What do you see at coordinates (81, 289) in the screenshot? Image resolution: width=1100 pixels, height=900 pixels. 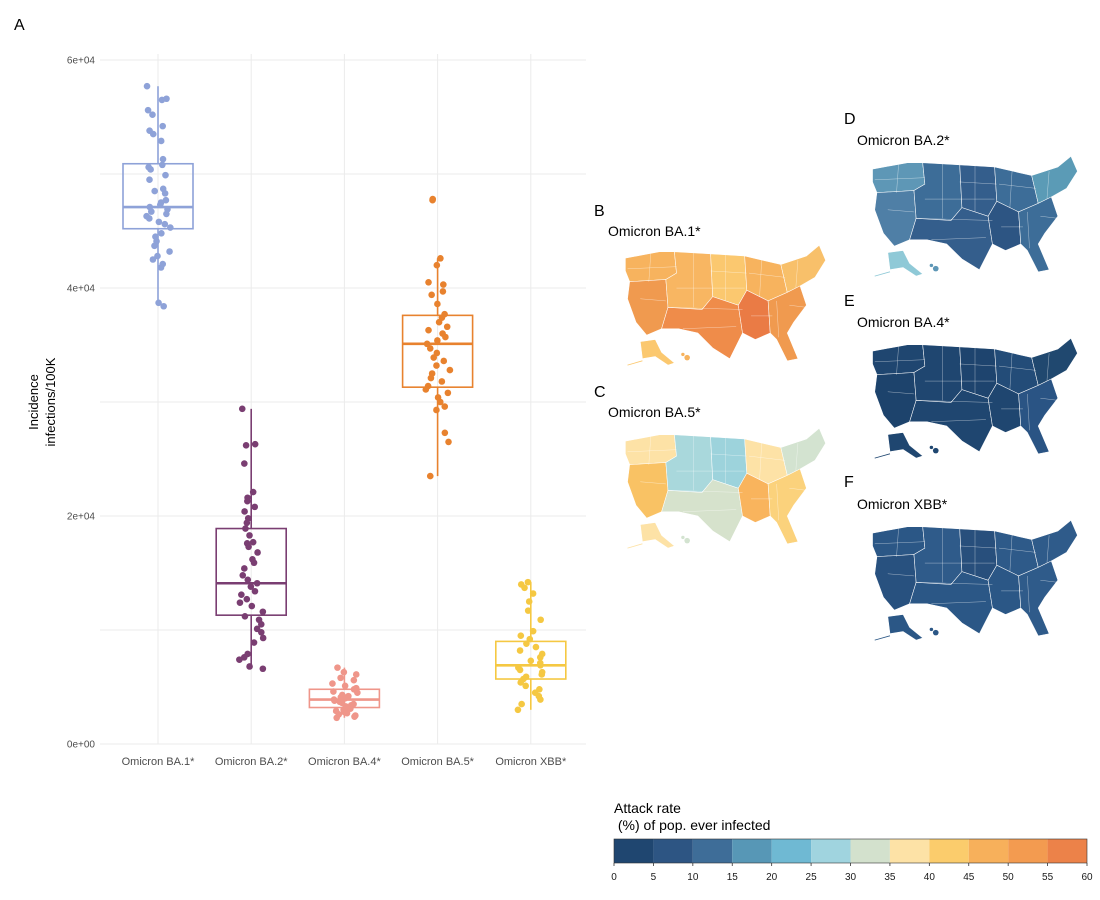 I see `y-tick-label: 4e+04` at bounding box center [81, 289].